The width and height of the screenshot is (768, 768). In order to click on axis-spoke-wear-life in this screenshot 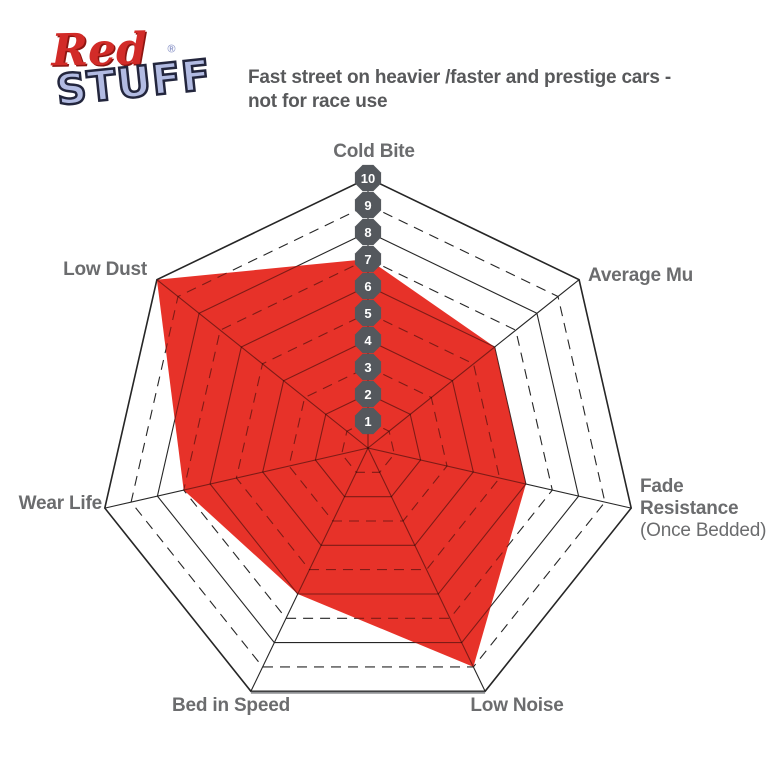, I will do `click(262, 478)`.